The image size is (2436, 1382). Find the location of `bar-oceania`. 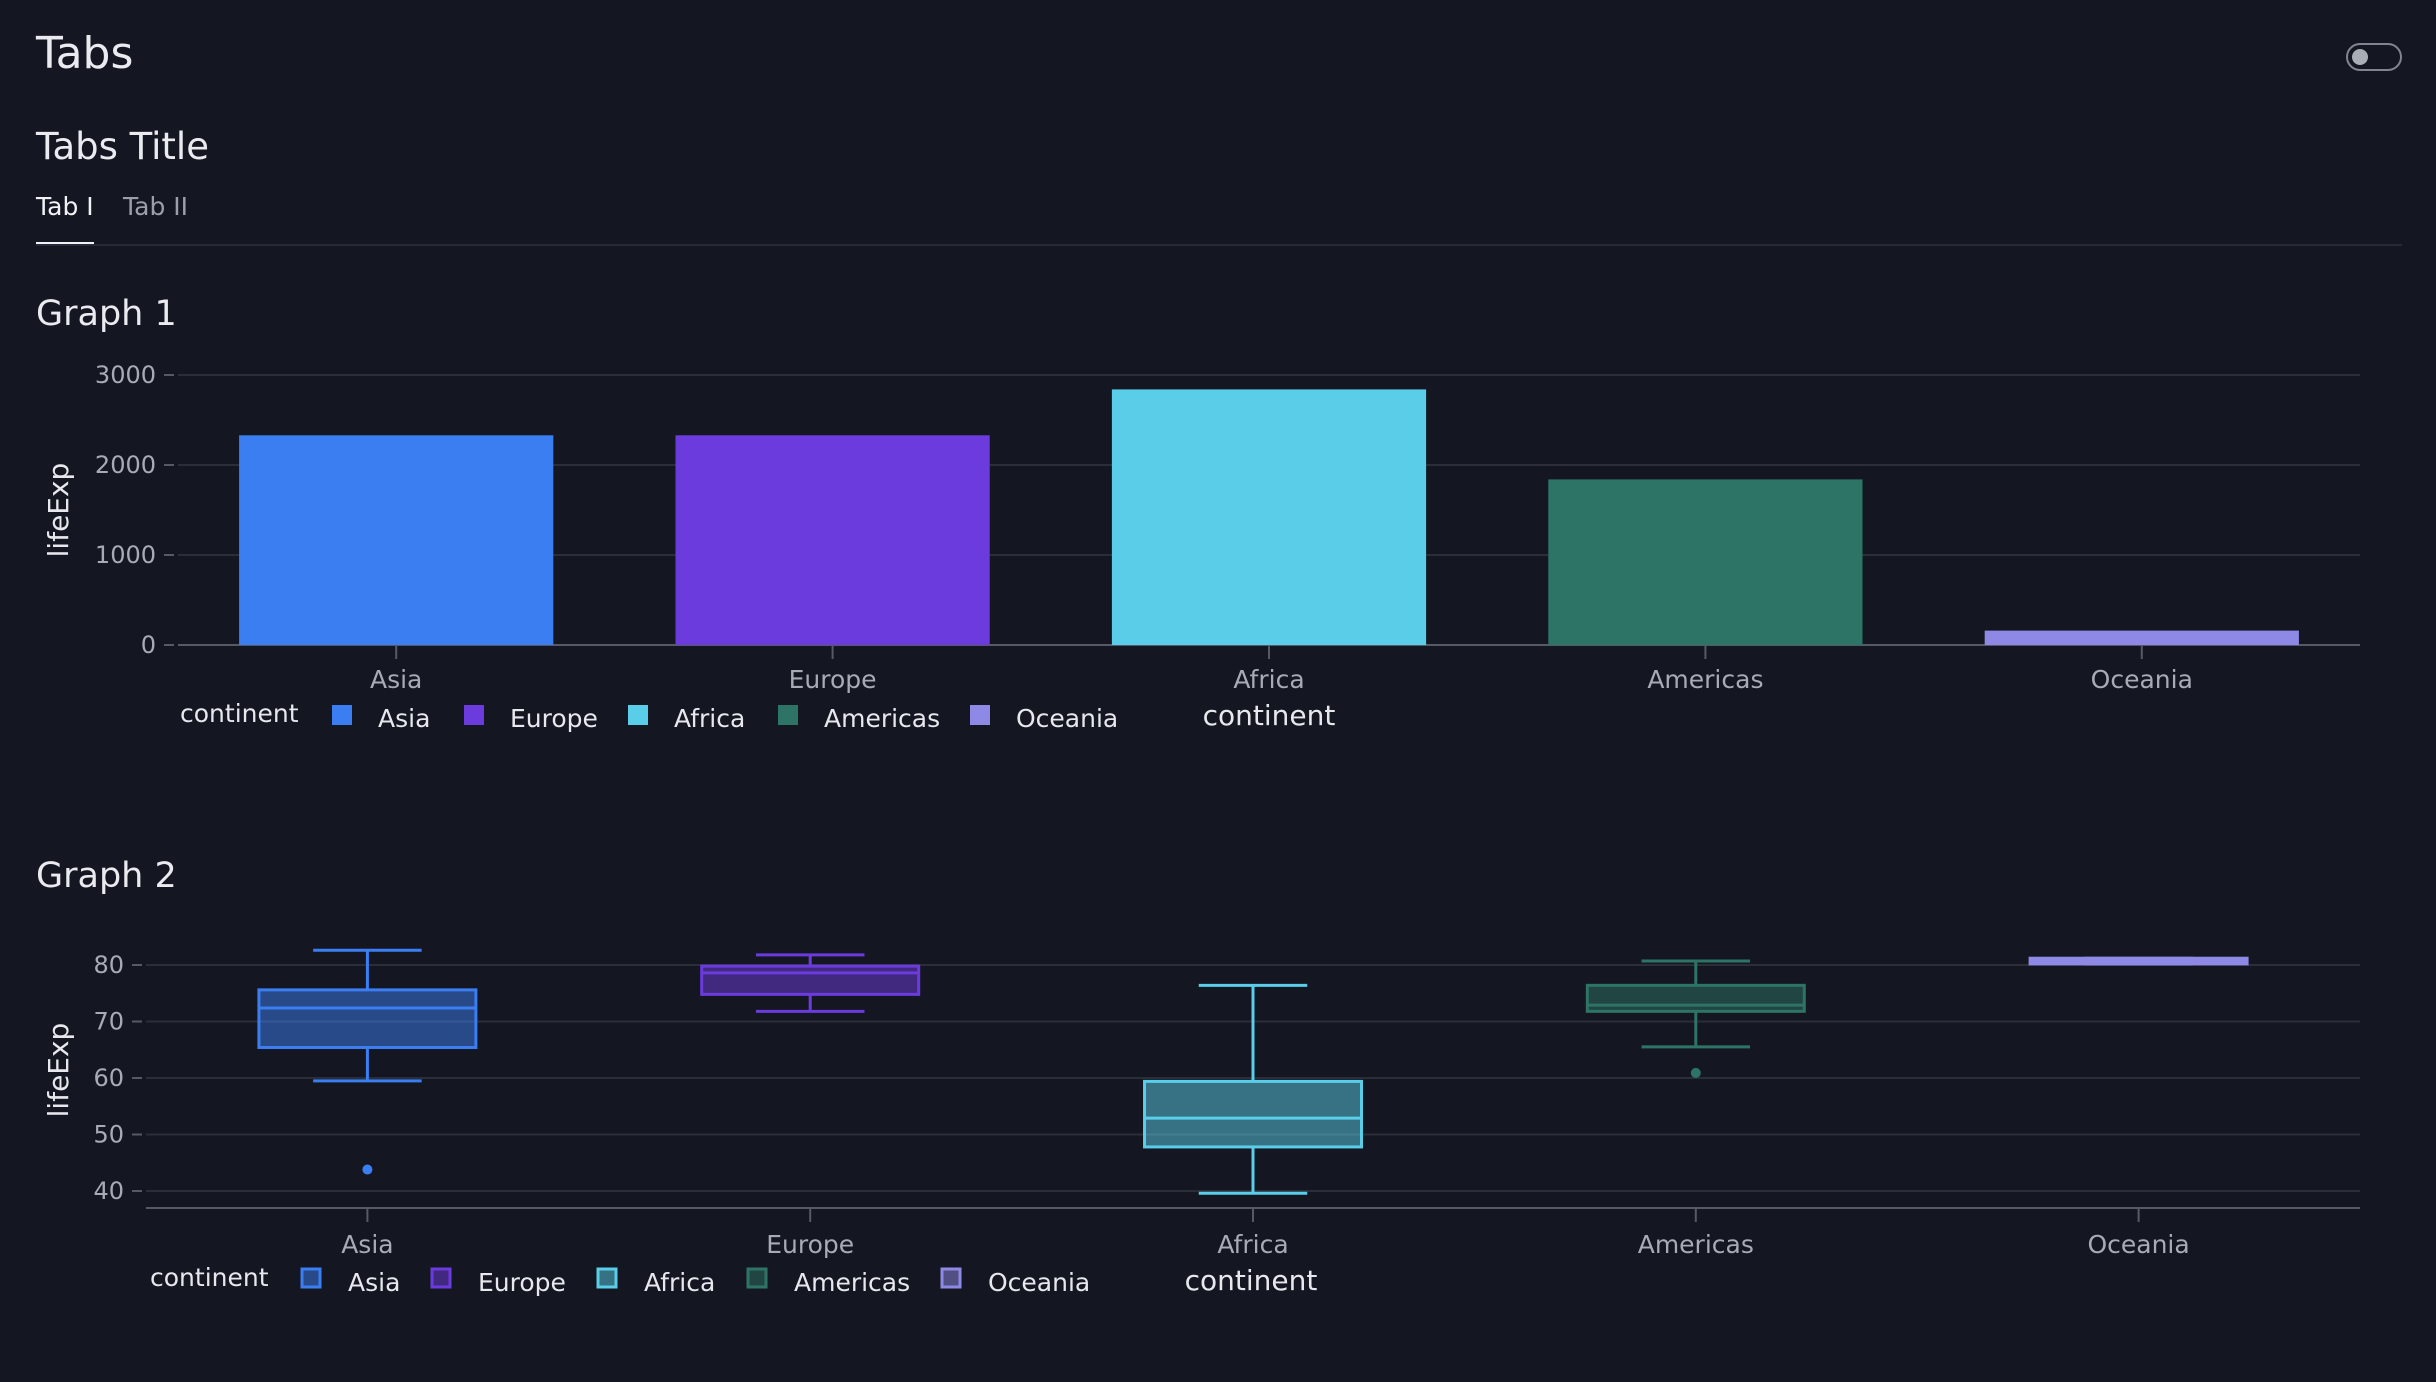

bar-oceania is located at coordinates (2141, 637).